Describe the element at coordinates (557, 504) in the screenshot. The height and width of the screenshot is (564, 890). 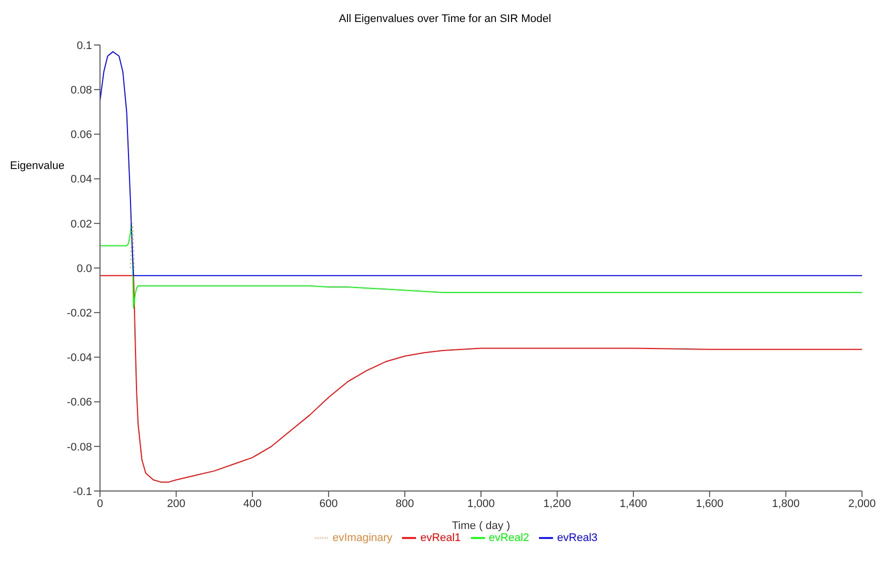
I see `x-tick-label: 1,200` at that location.